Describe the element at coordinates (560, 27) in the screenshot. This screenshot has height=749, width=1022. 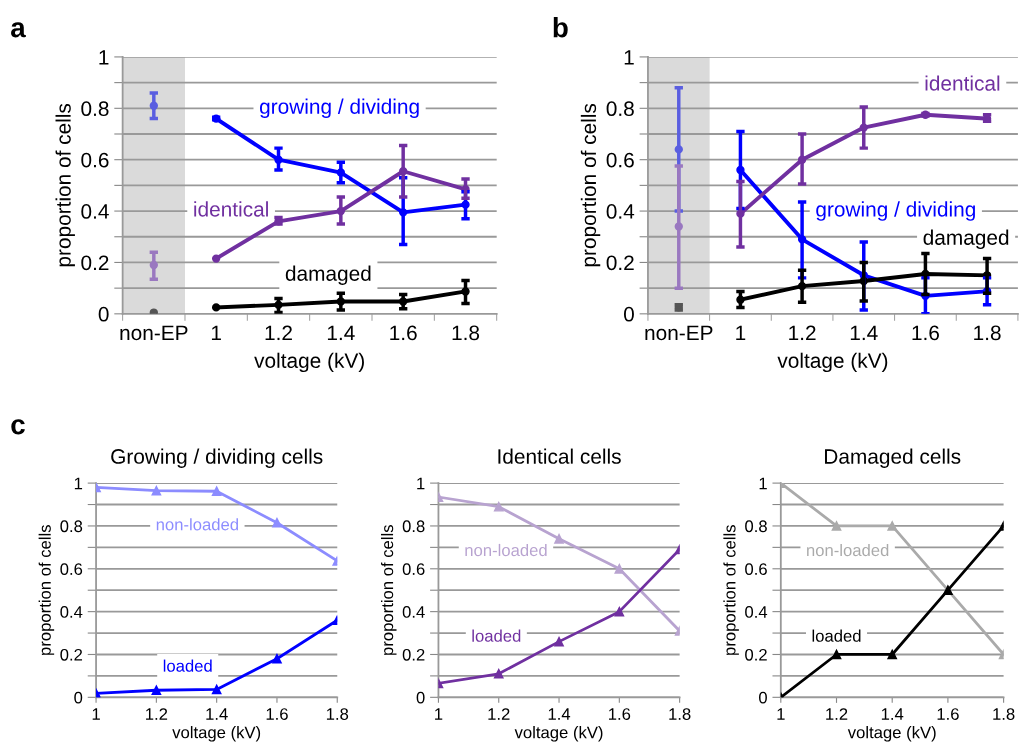
I see `text: b` at that location.